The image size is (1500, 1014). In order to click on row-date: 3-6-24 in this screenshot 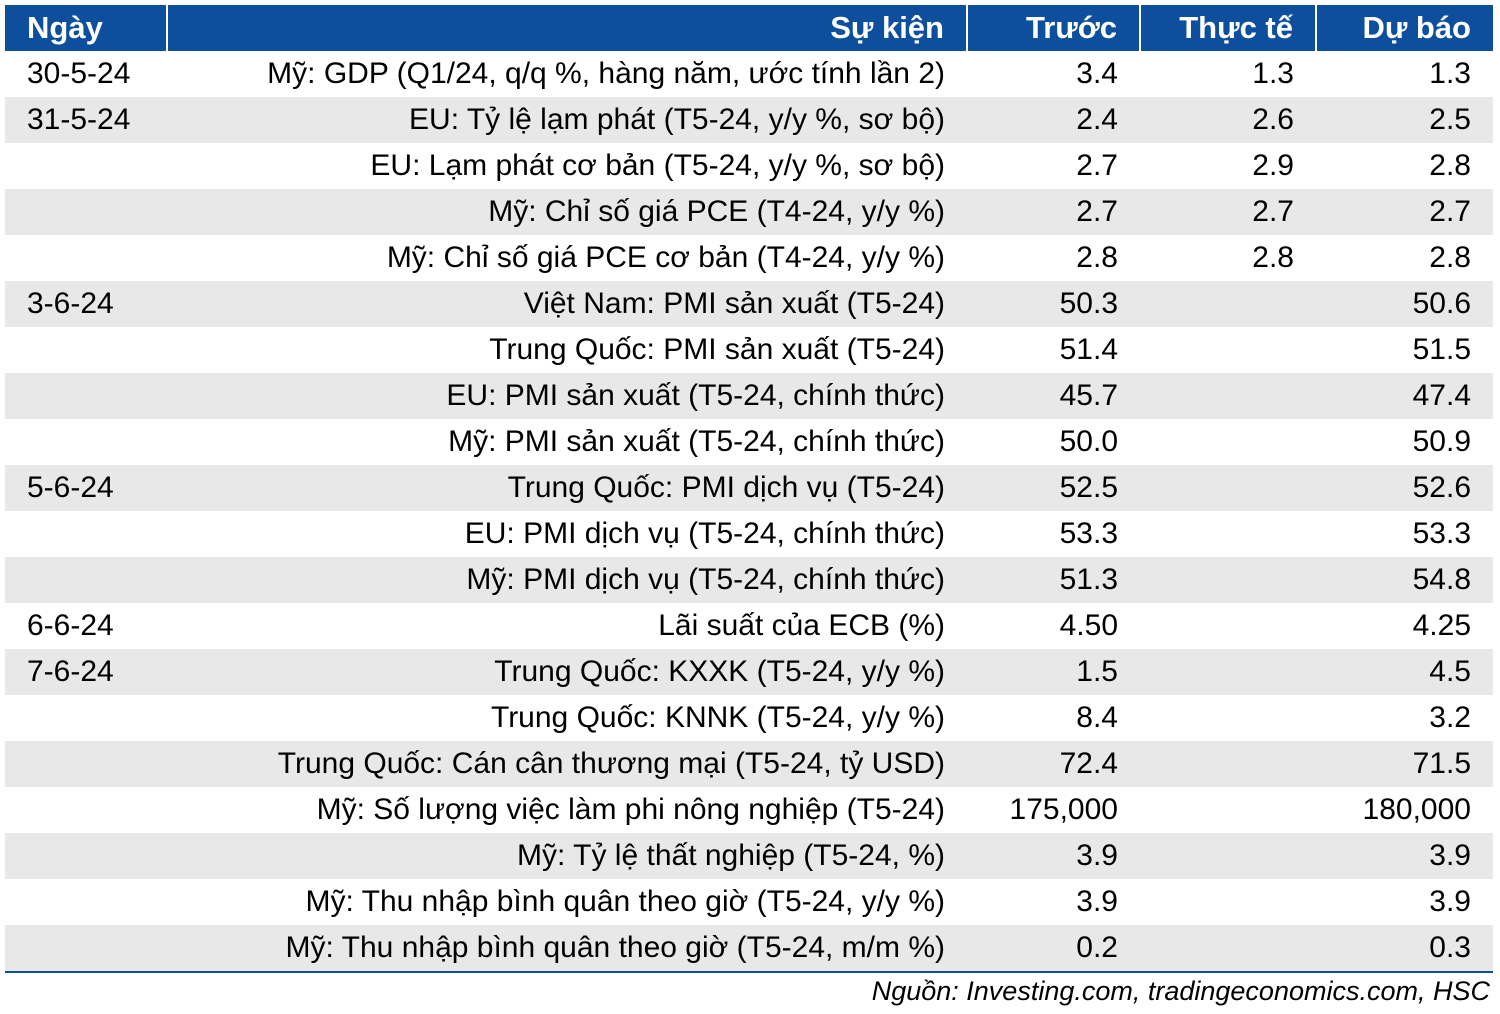, I will do `click(86, 304)`.